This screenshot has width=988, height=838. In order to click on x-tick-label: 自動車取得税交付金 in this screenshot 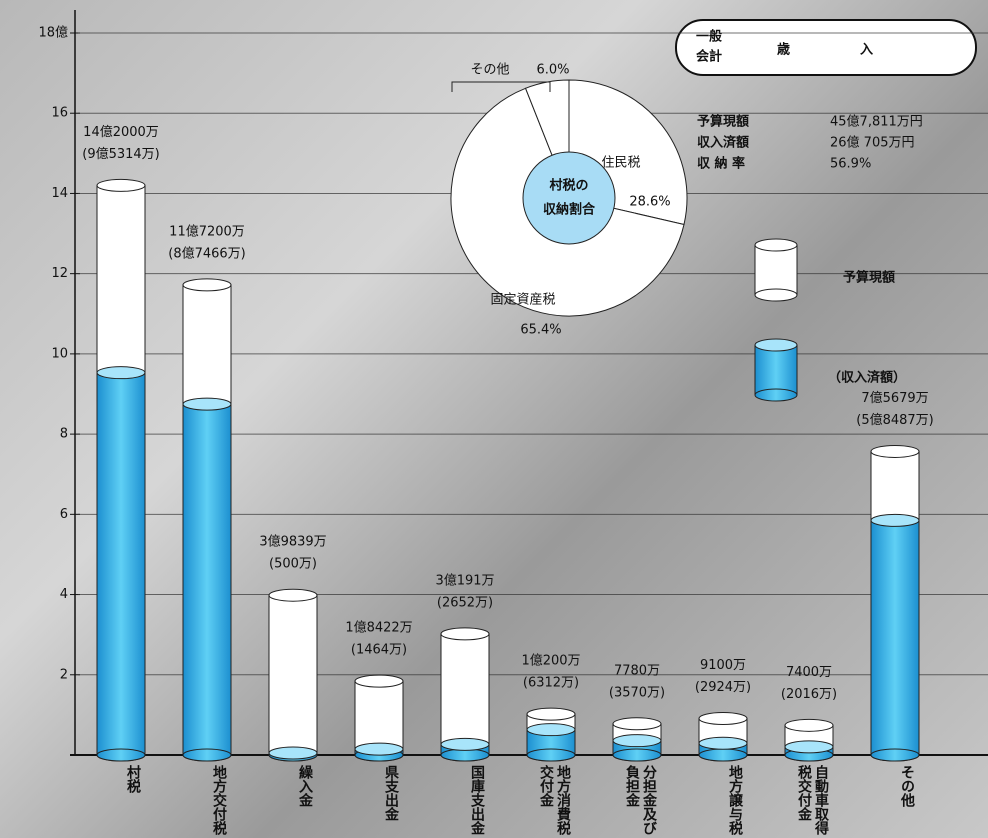, I will do `click(812, 800)`.